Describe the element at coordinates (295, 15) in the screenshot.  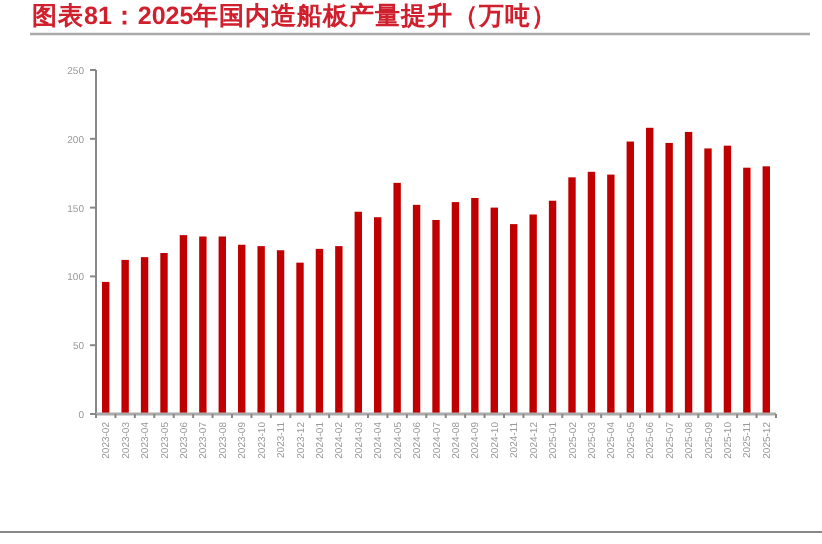
I see `chart-title: 图表81：2025年国内造船板产量提升（万吨）` at that location.